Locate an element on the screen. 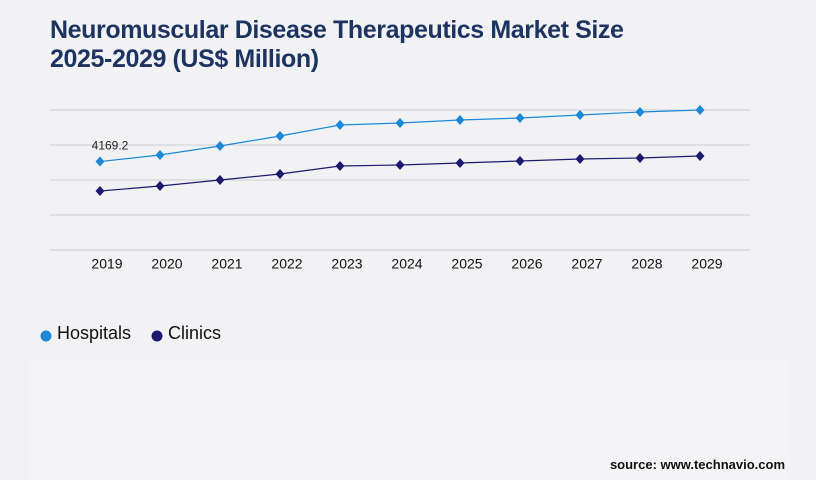 The width and height of the screenshot is (816, 480). x-tick-label: 2026 is located at coordinates (526, 264).